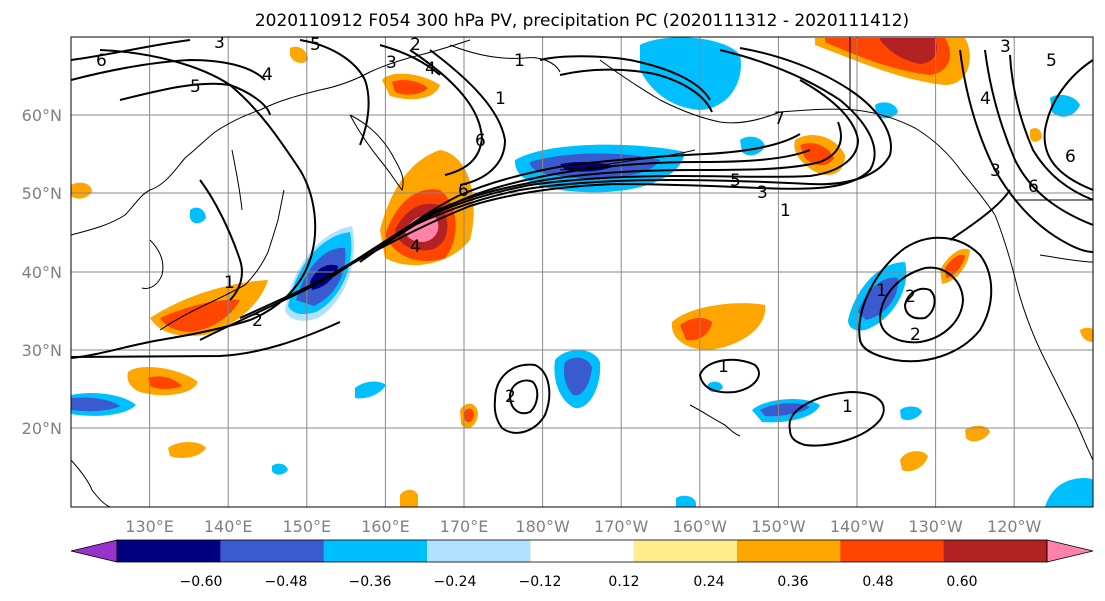 This screenshot has width=1105, height=601. I want to click on lon-label-140e: 140°E, so click(228, 526).